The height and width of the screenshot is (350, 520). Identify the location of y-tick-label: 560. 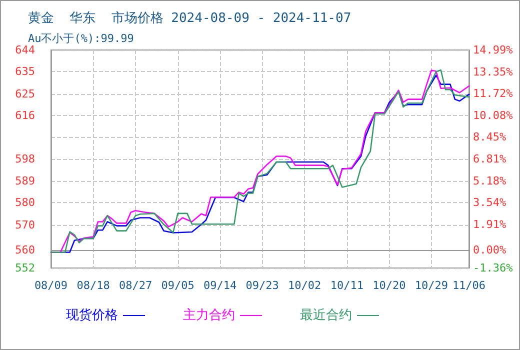
(25, 249).